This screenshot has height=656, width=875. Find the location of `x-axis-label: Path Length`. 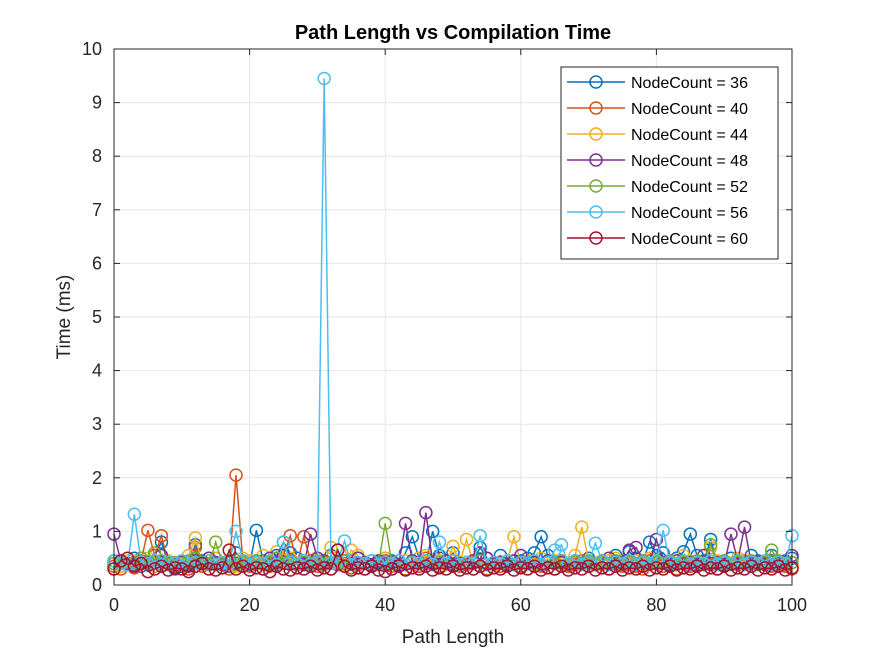

x-axis-label: Path Length is located at coordinates (453, 637).